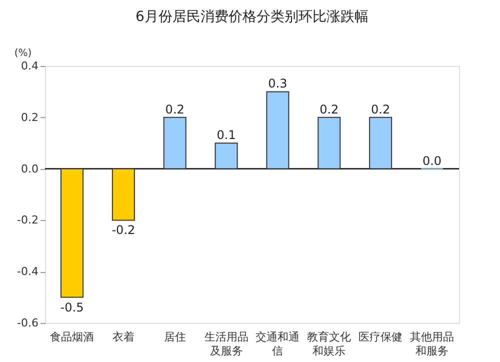  I want to click on data-label: -0.2, so click(124, 230).